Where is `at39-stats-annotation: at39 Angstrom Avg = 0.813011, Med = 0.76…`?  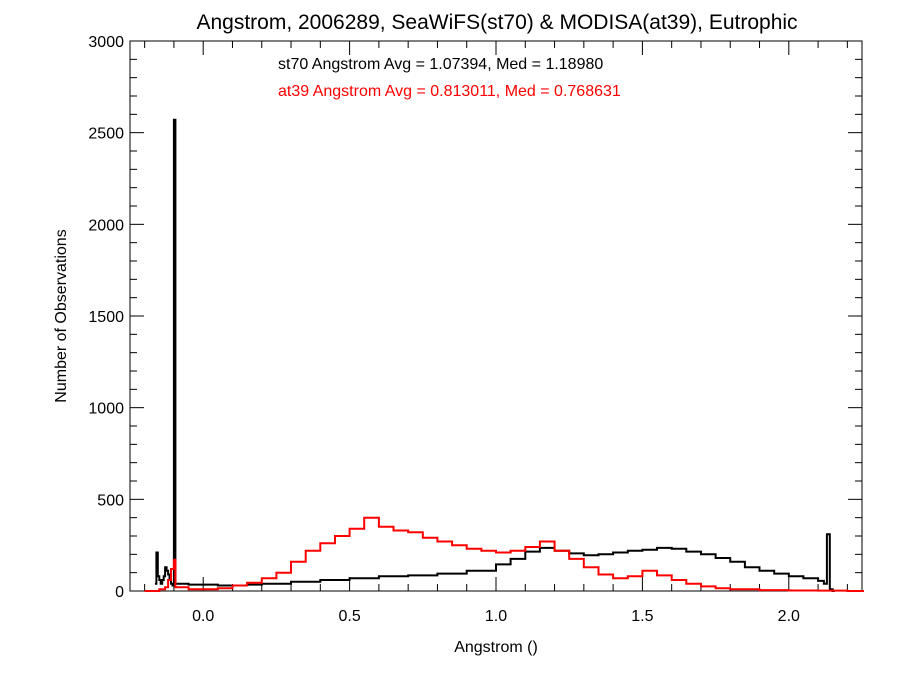 at39-stats-annotation: at39 Angstrom Avg = 0.813011, Med = 0.76… is located at coordinates (449, 91).